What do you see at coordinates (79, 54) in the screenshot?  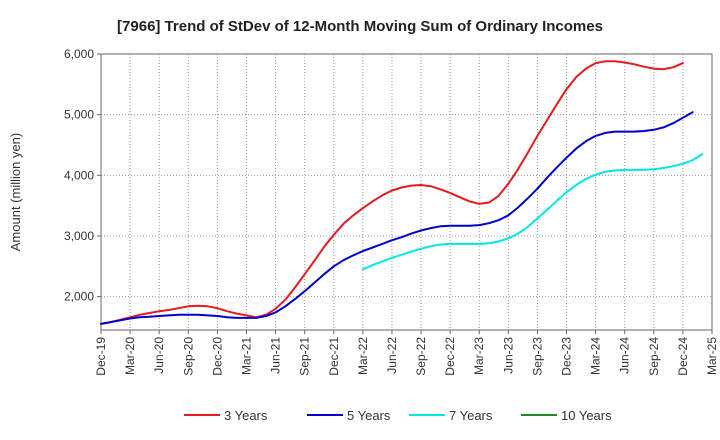 I see `y-tick-label: 6,000` at bounding box center [79, 54].